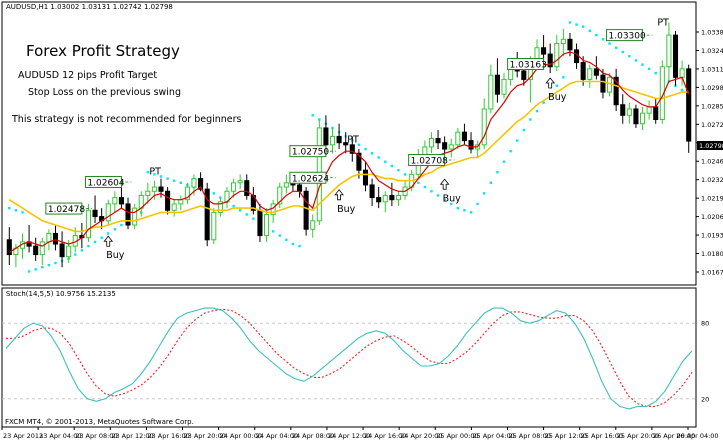  I want to click on price-tick-label: 1.01935, so click(712, 236).